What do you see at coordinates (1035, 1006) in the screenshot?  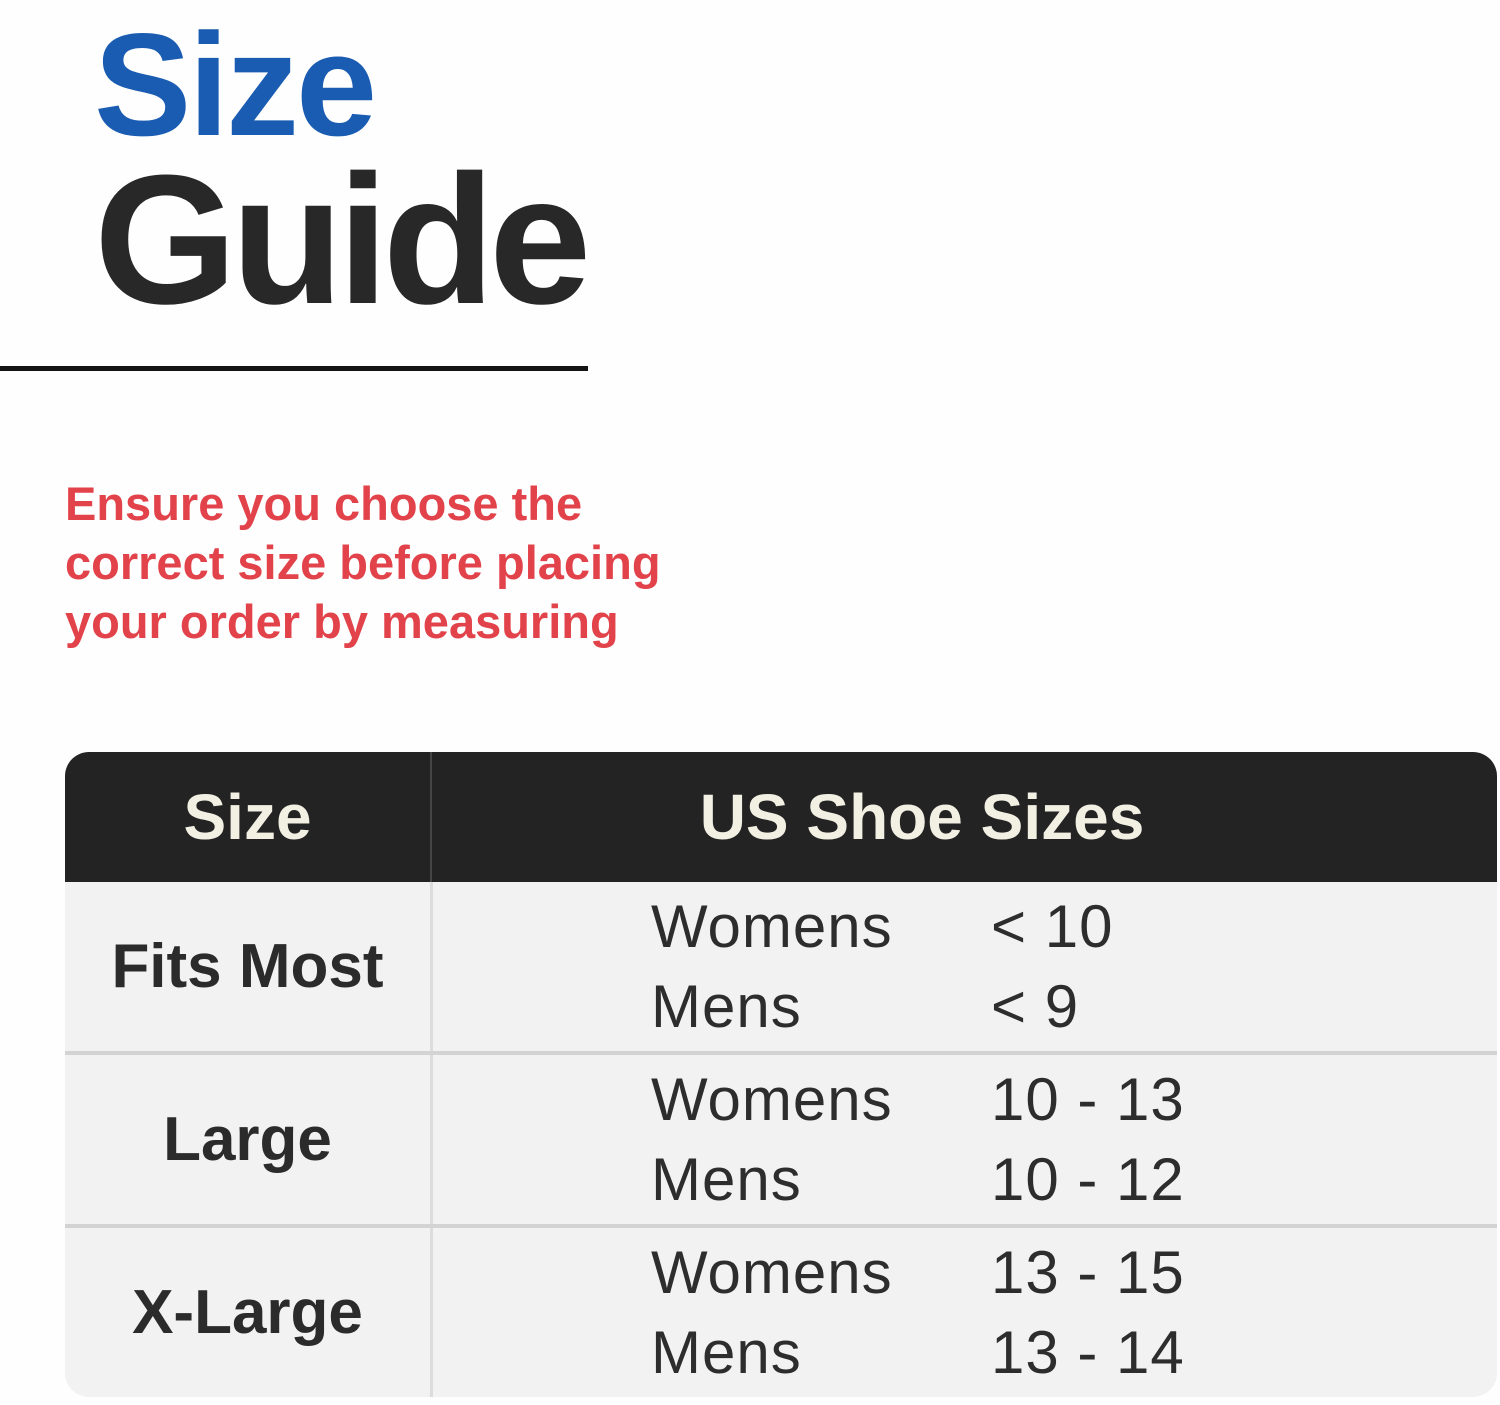 I see `entry-value: < 9` at bounding box center [1035, 1006].